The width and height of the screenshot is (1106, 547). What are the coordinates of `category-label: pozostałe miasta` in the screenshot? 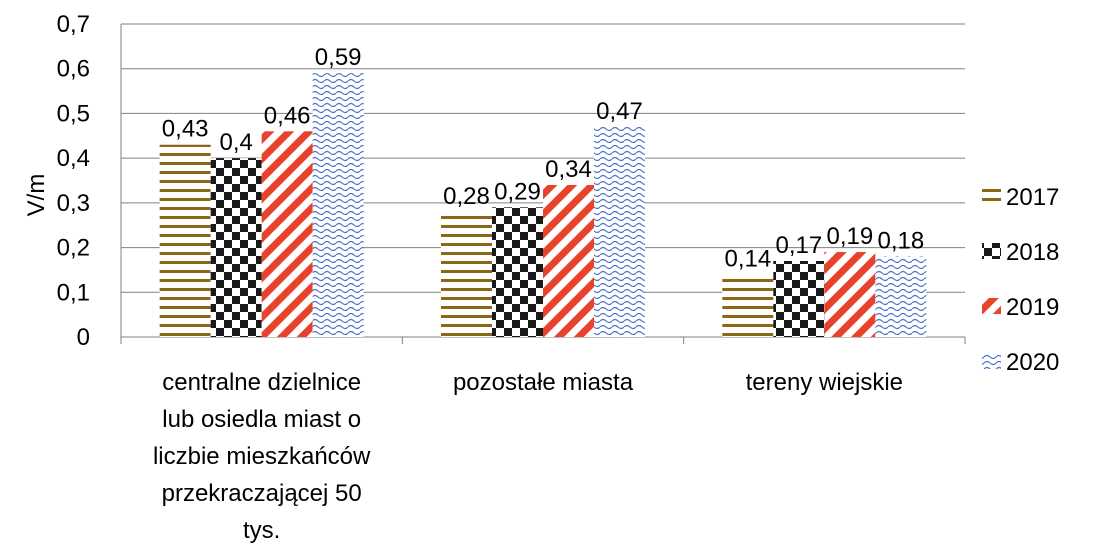 It's located at (543, 382).